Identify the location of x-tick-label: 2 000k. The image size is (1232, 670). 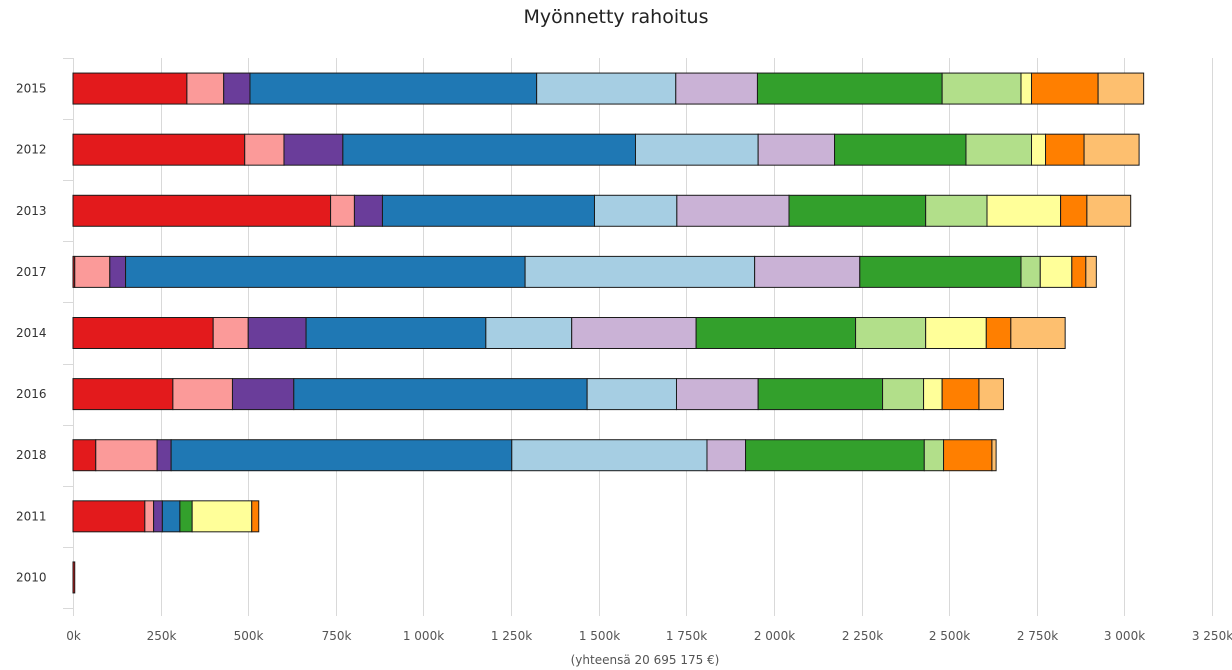
(774, 636).